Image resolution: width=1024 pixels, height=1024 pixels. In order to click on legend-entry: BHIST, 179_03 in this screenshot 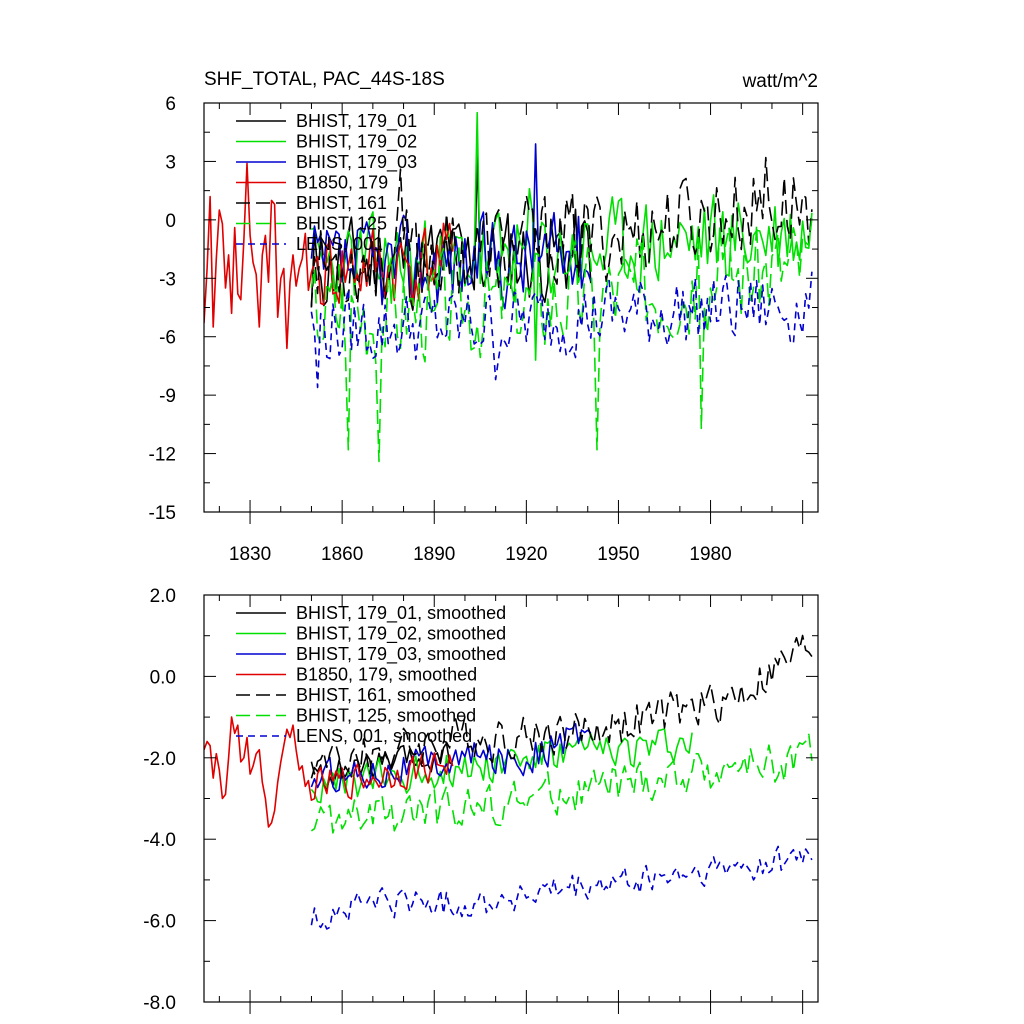, I will do `click(356, 162)`.